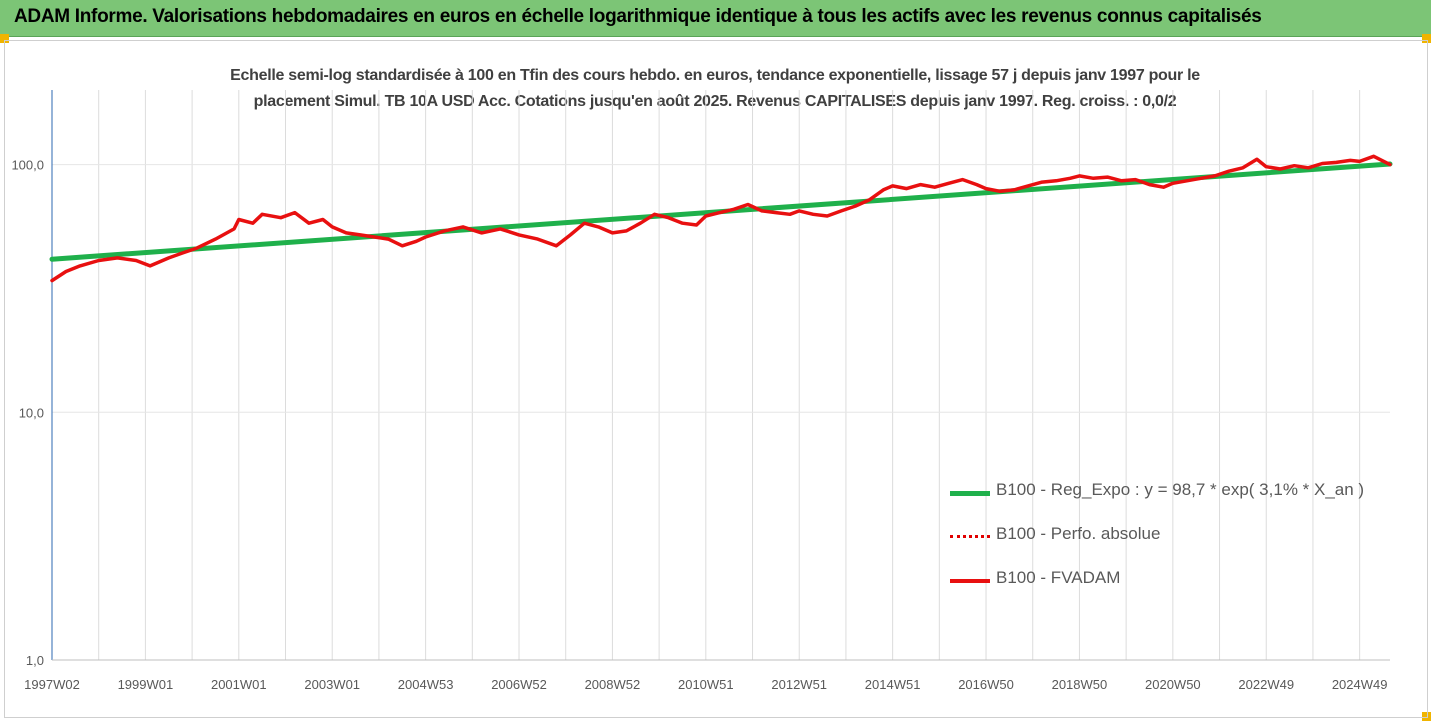  Describe the element at coordinates (27, 165) in the screenshot. I see `y-tick-label: 100,0` at that location.